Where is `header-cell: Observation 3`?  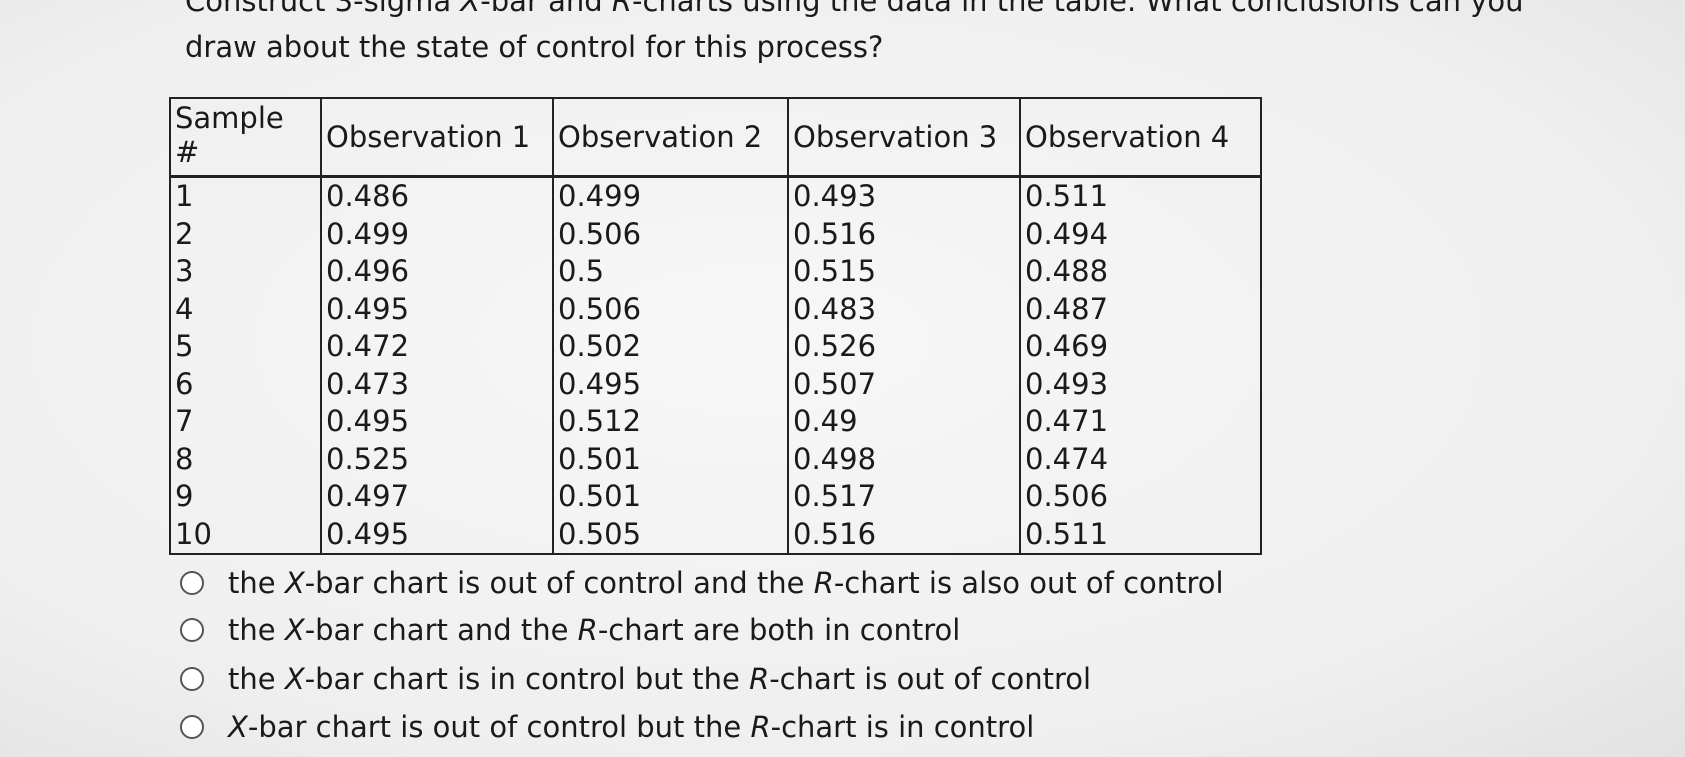
header-cell: Observation 3 is located at coordinates (904, 138).